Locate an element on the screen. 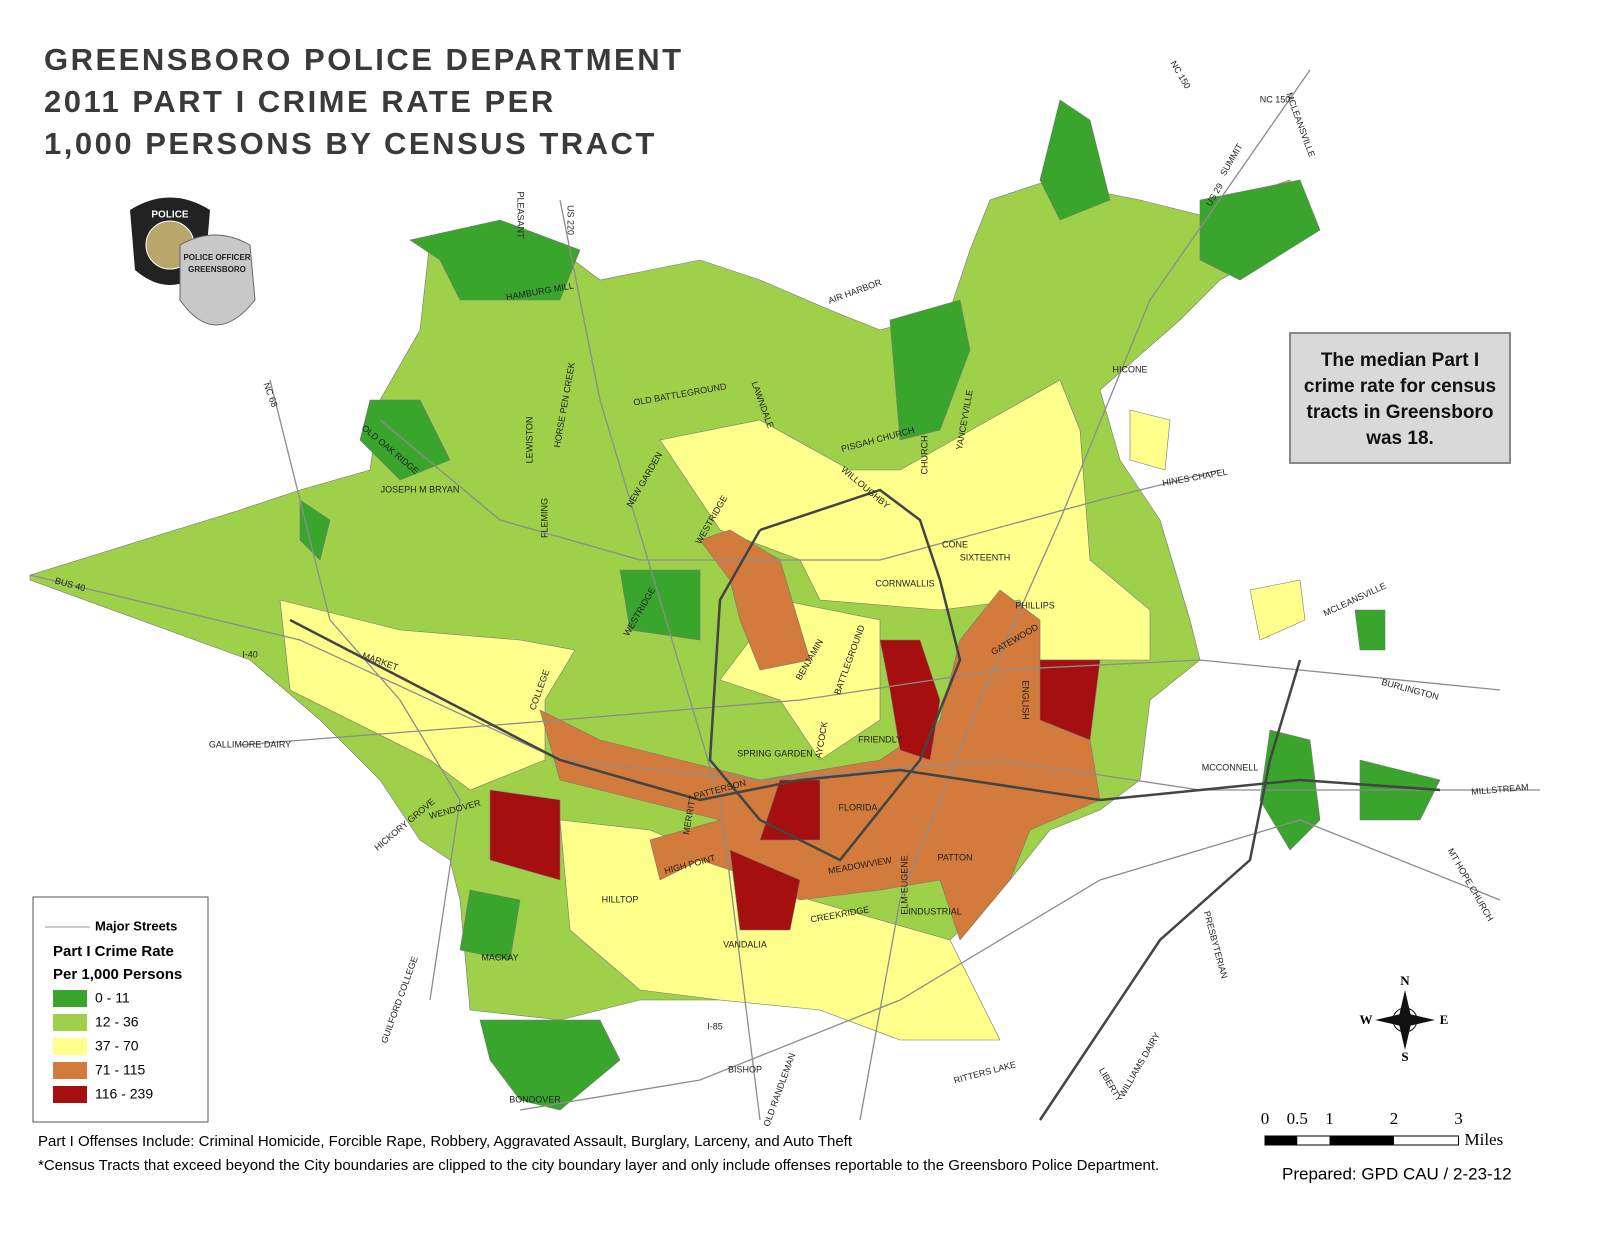 The height and width of the screenshot is (1242, 1600). callout-line: The median Part I is located at coordinates (1400, 360).